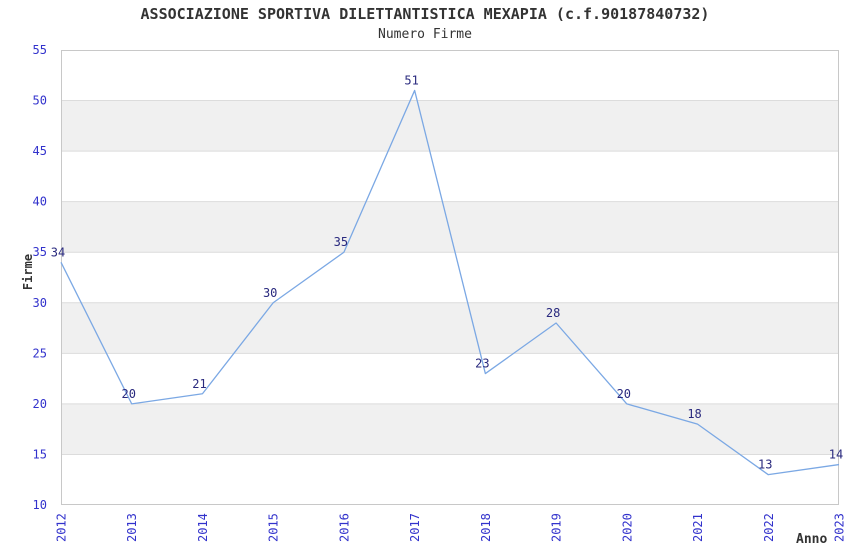 The height and width of the screenshot is (550, 850). What do you see at coordinates (40, 454) in the screenshot?
I see `y-tick-label: 15` at bounding box center [40, 454].